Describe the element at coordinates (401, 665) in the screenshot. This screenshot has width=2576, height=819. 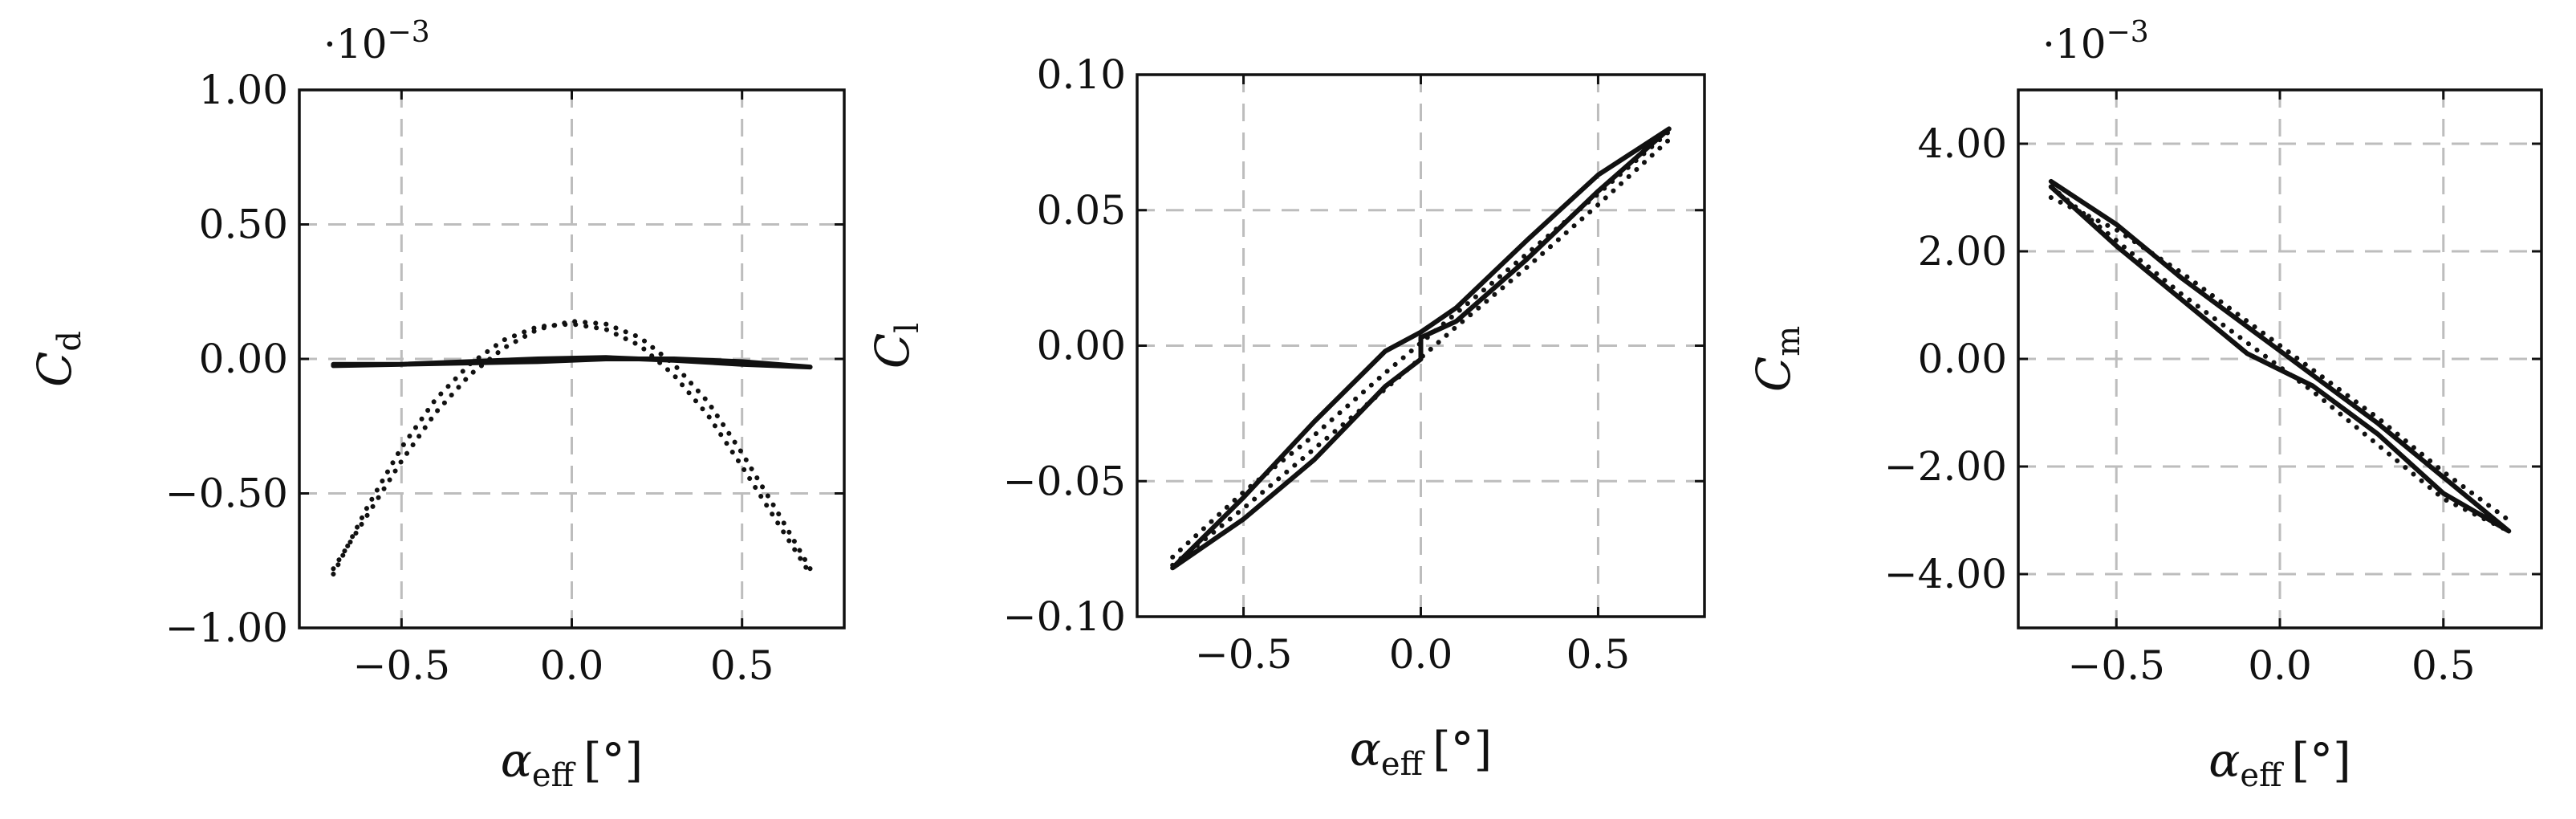
I see `drag-xtick-label-0: −0.5` at that location.